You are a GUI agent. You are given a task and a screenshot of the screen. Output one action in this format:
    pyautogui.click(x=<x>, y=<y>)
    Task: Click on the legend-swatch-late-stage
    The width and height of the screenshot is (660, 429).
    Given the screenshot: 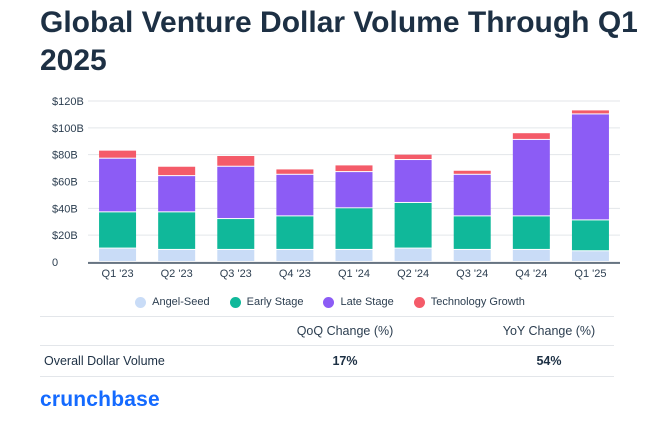 What is the action you would take?
    pyautogui.click(x=329, y=302)
    